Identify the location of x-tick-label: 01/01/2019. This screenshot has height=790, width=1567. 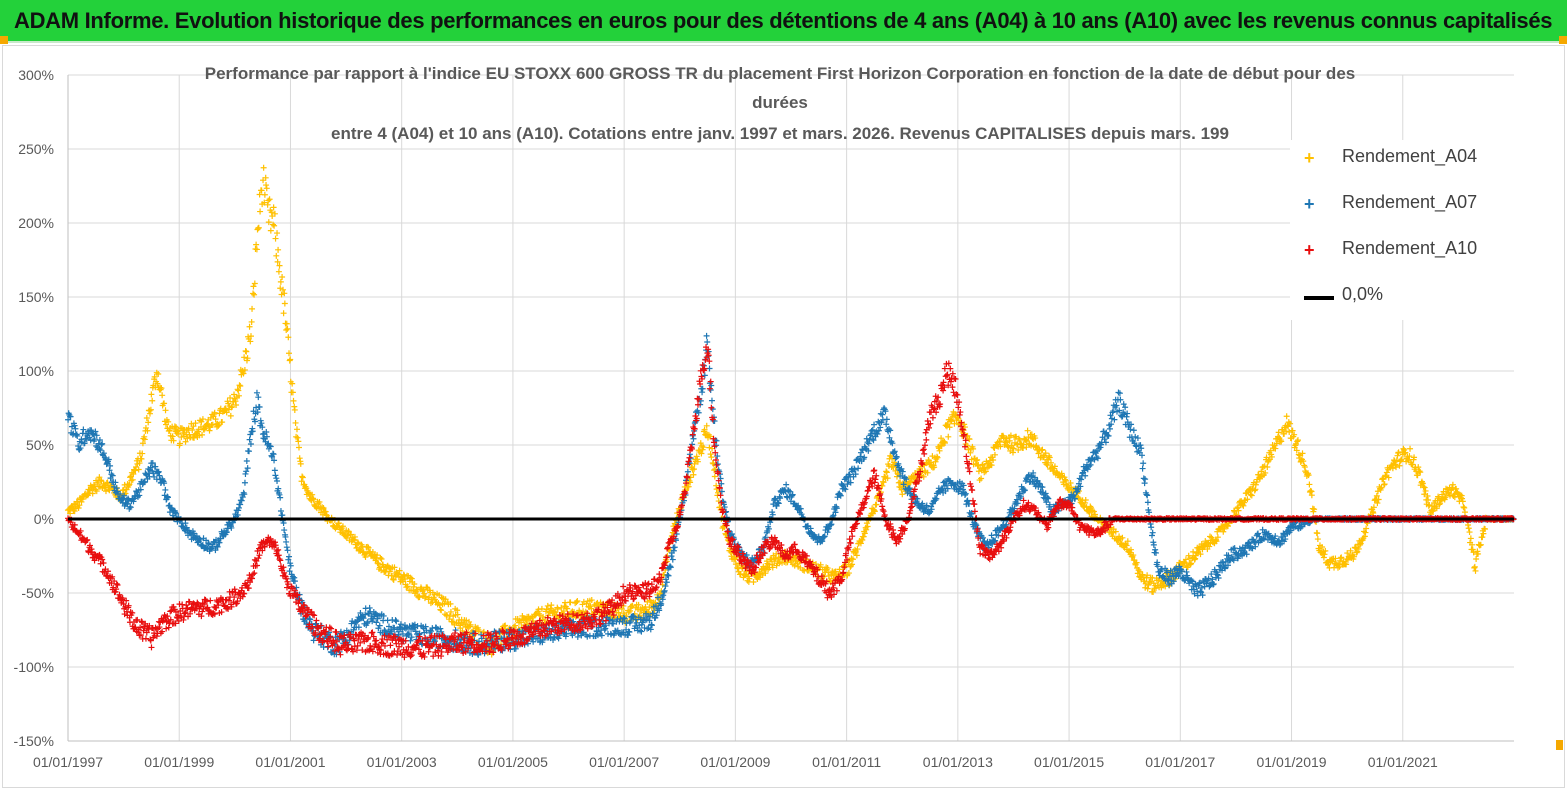
(1291, 762).